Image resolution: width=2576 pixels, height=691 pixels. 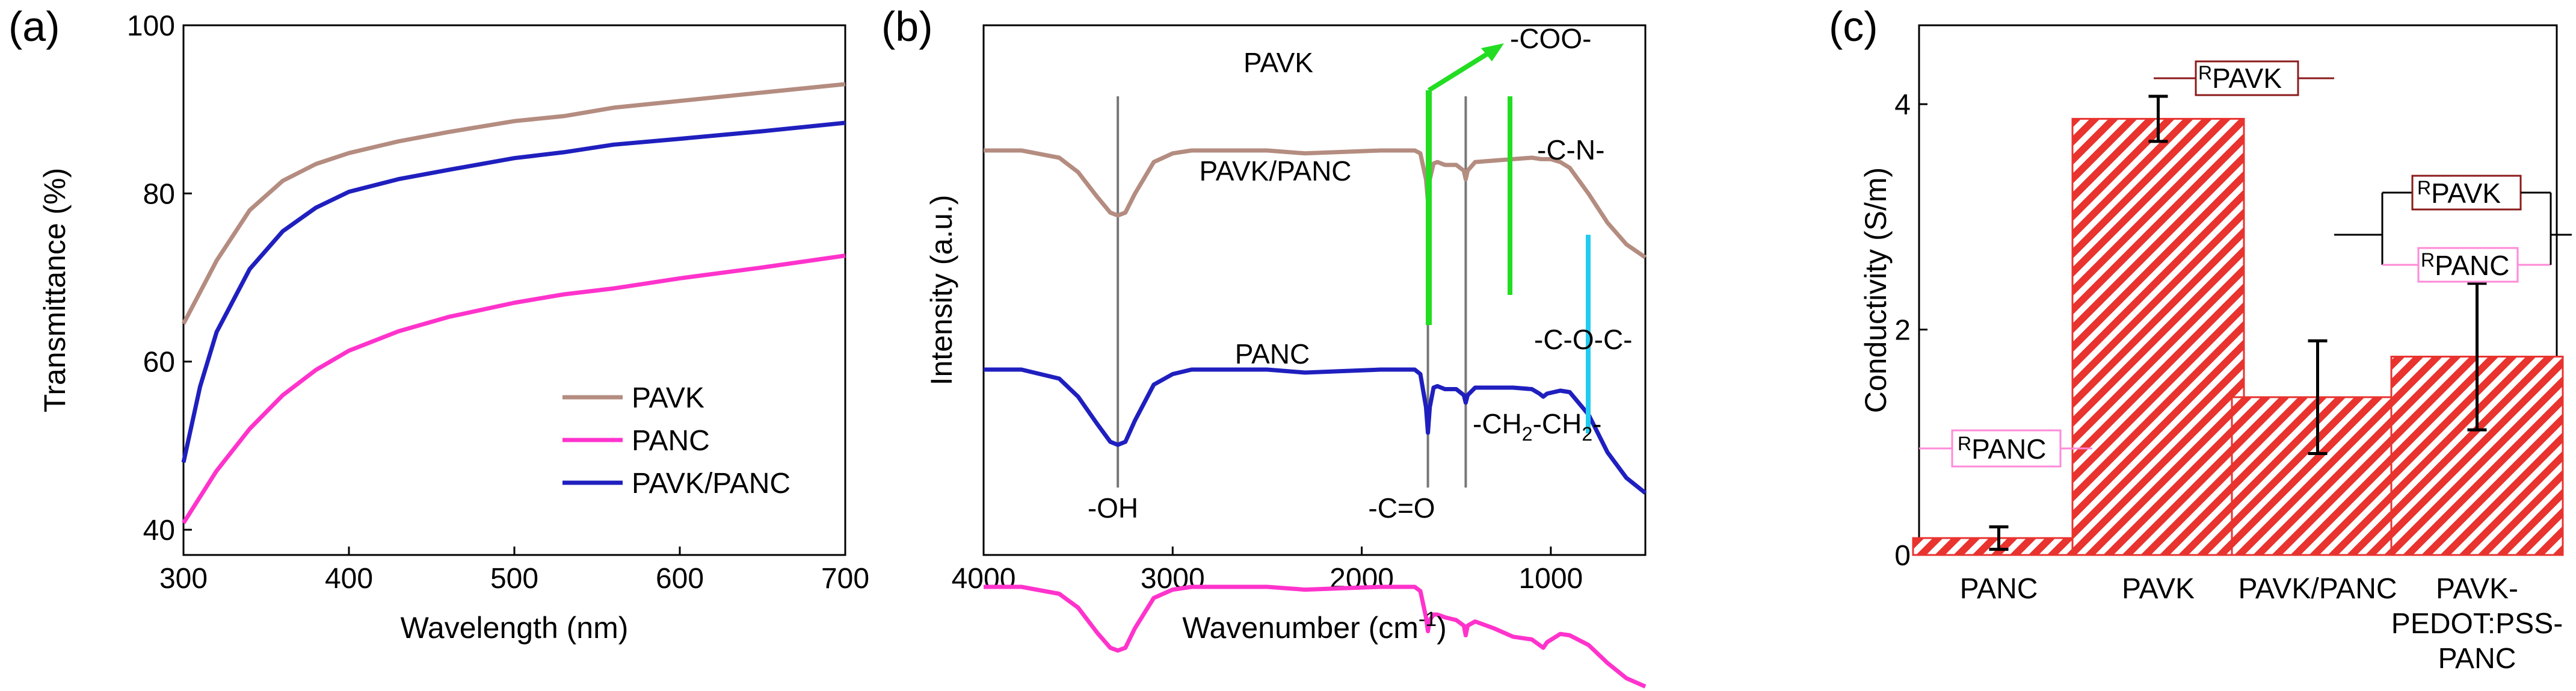 I want to click on x-tick-label: 700, so click(x=845, y=579).